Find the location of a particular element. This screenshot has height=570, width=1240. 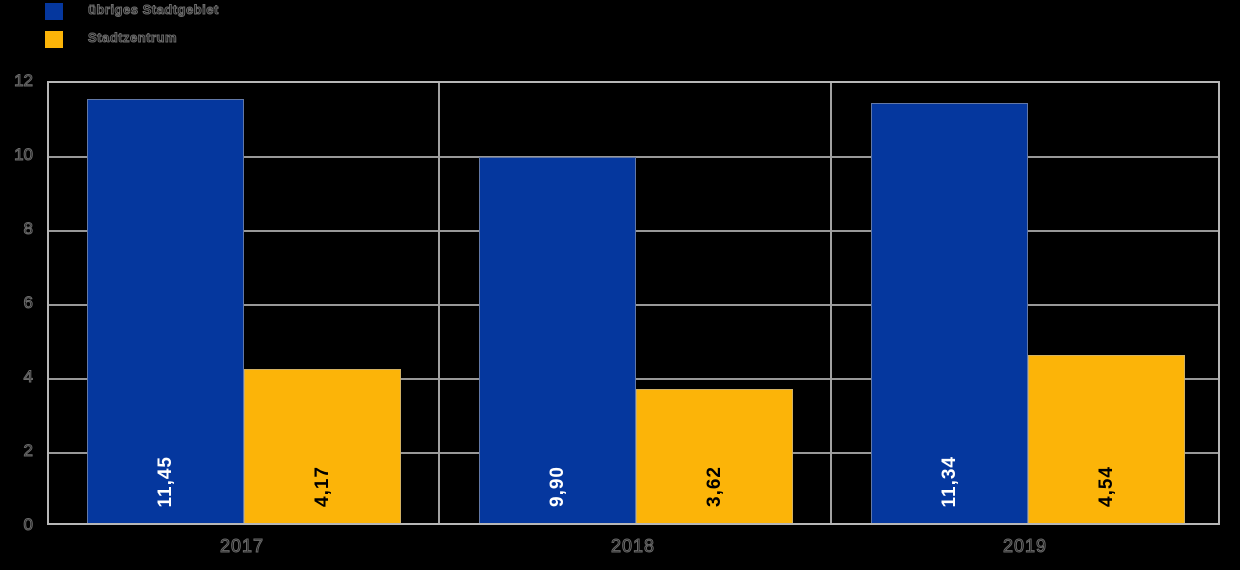

y-axis-label: 10 is located at coordinates (24, 155).